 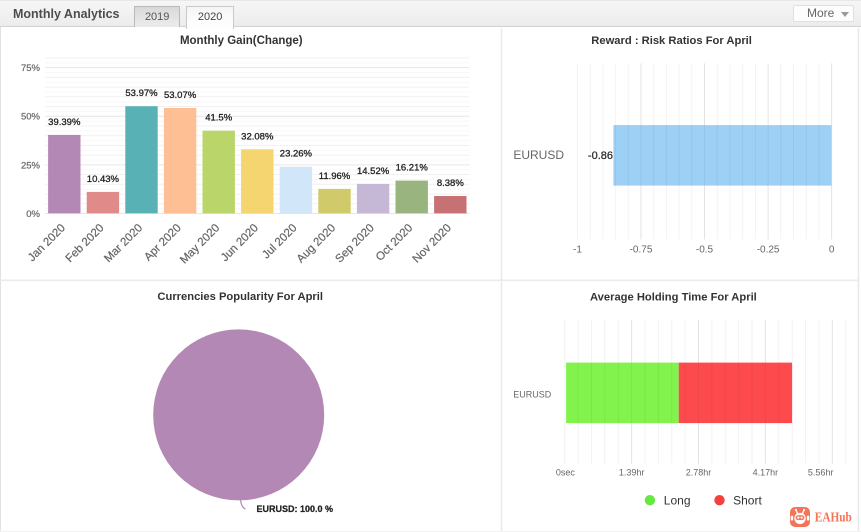 I want to click on svg-text: Jul 2020, so click(x=279, y=241).